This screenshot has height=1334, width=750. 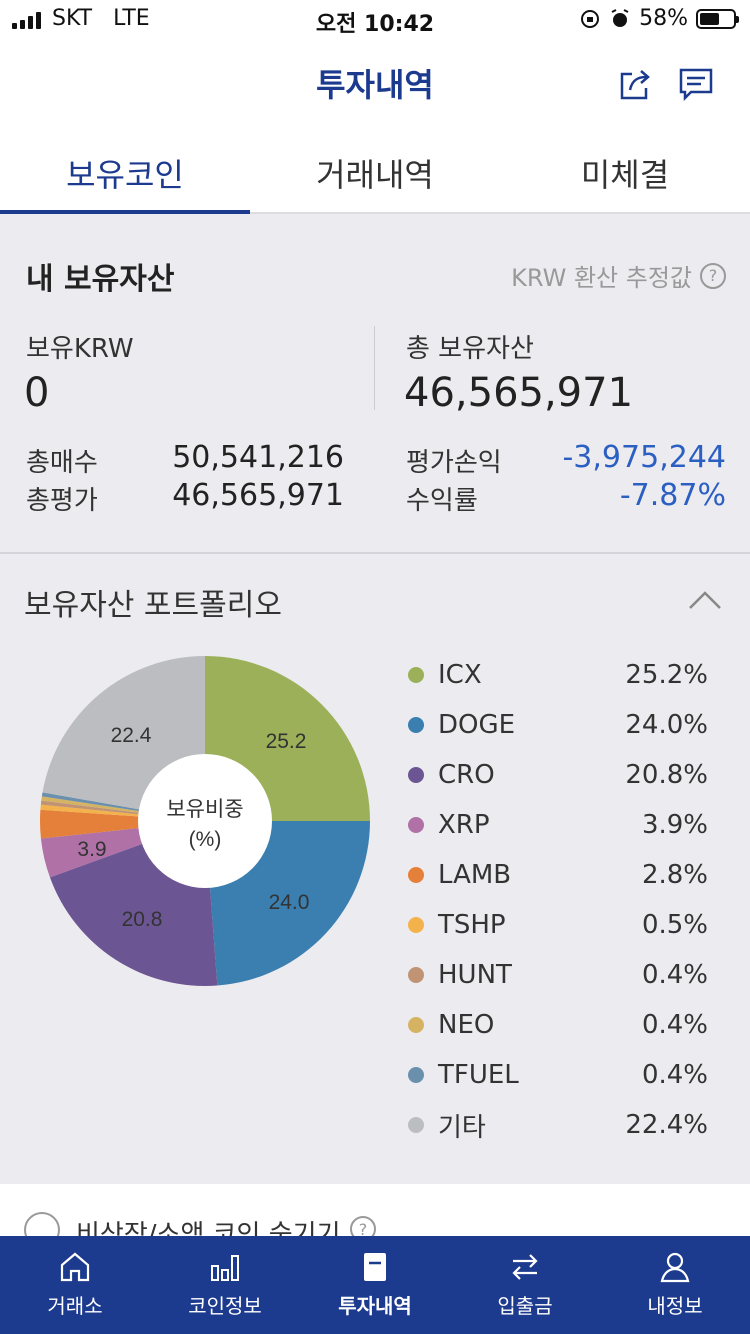 I want to click on krw-estimate-note: KRW 환산 추정값 ?, so click(x=618, y=275).